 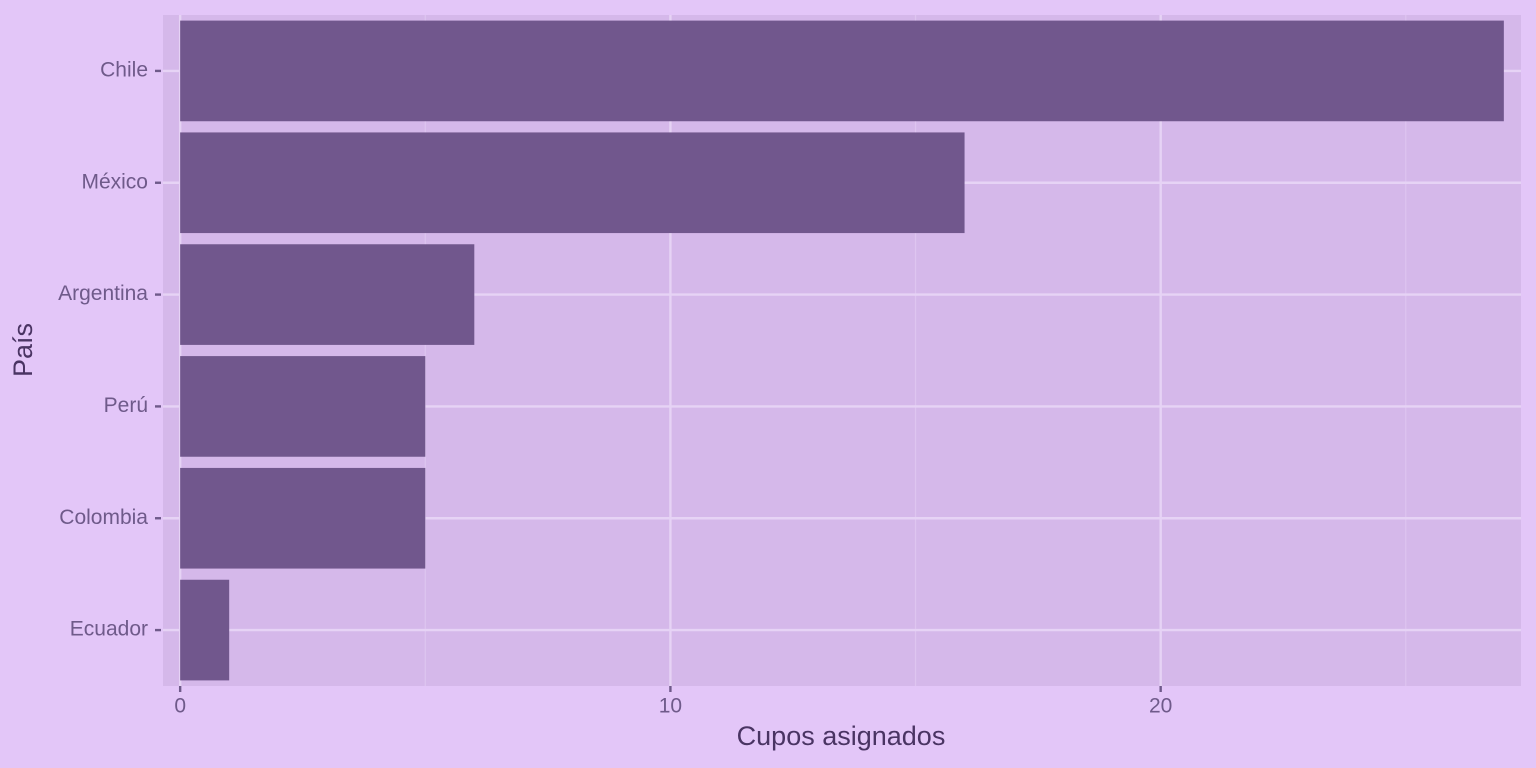 I want to click on x-tick-label: 20, so click(x=1160, y=706).